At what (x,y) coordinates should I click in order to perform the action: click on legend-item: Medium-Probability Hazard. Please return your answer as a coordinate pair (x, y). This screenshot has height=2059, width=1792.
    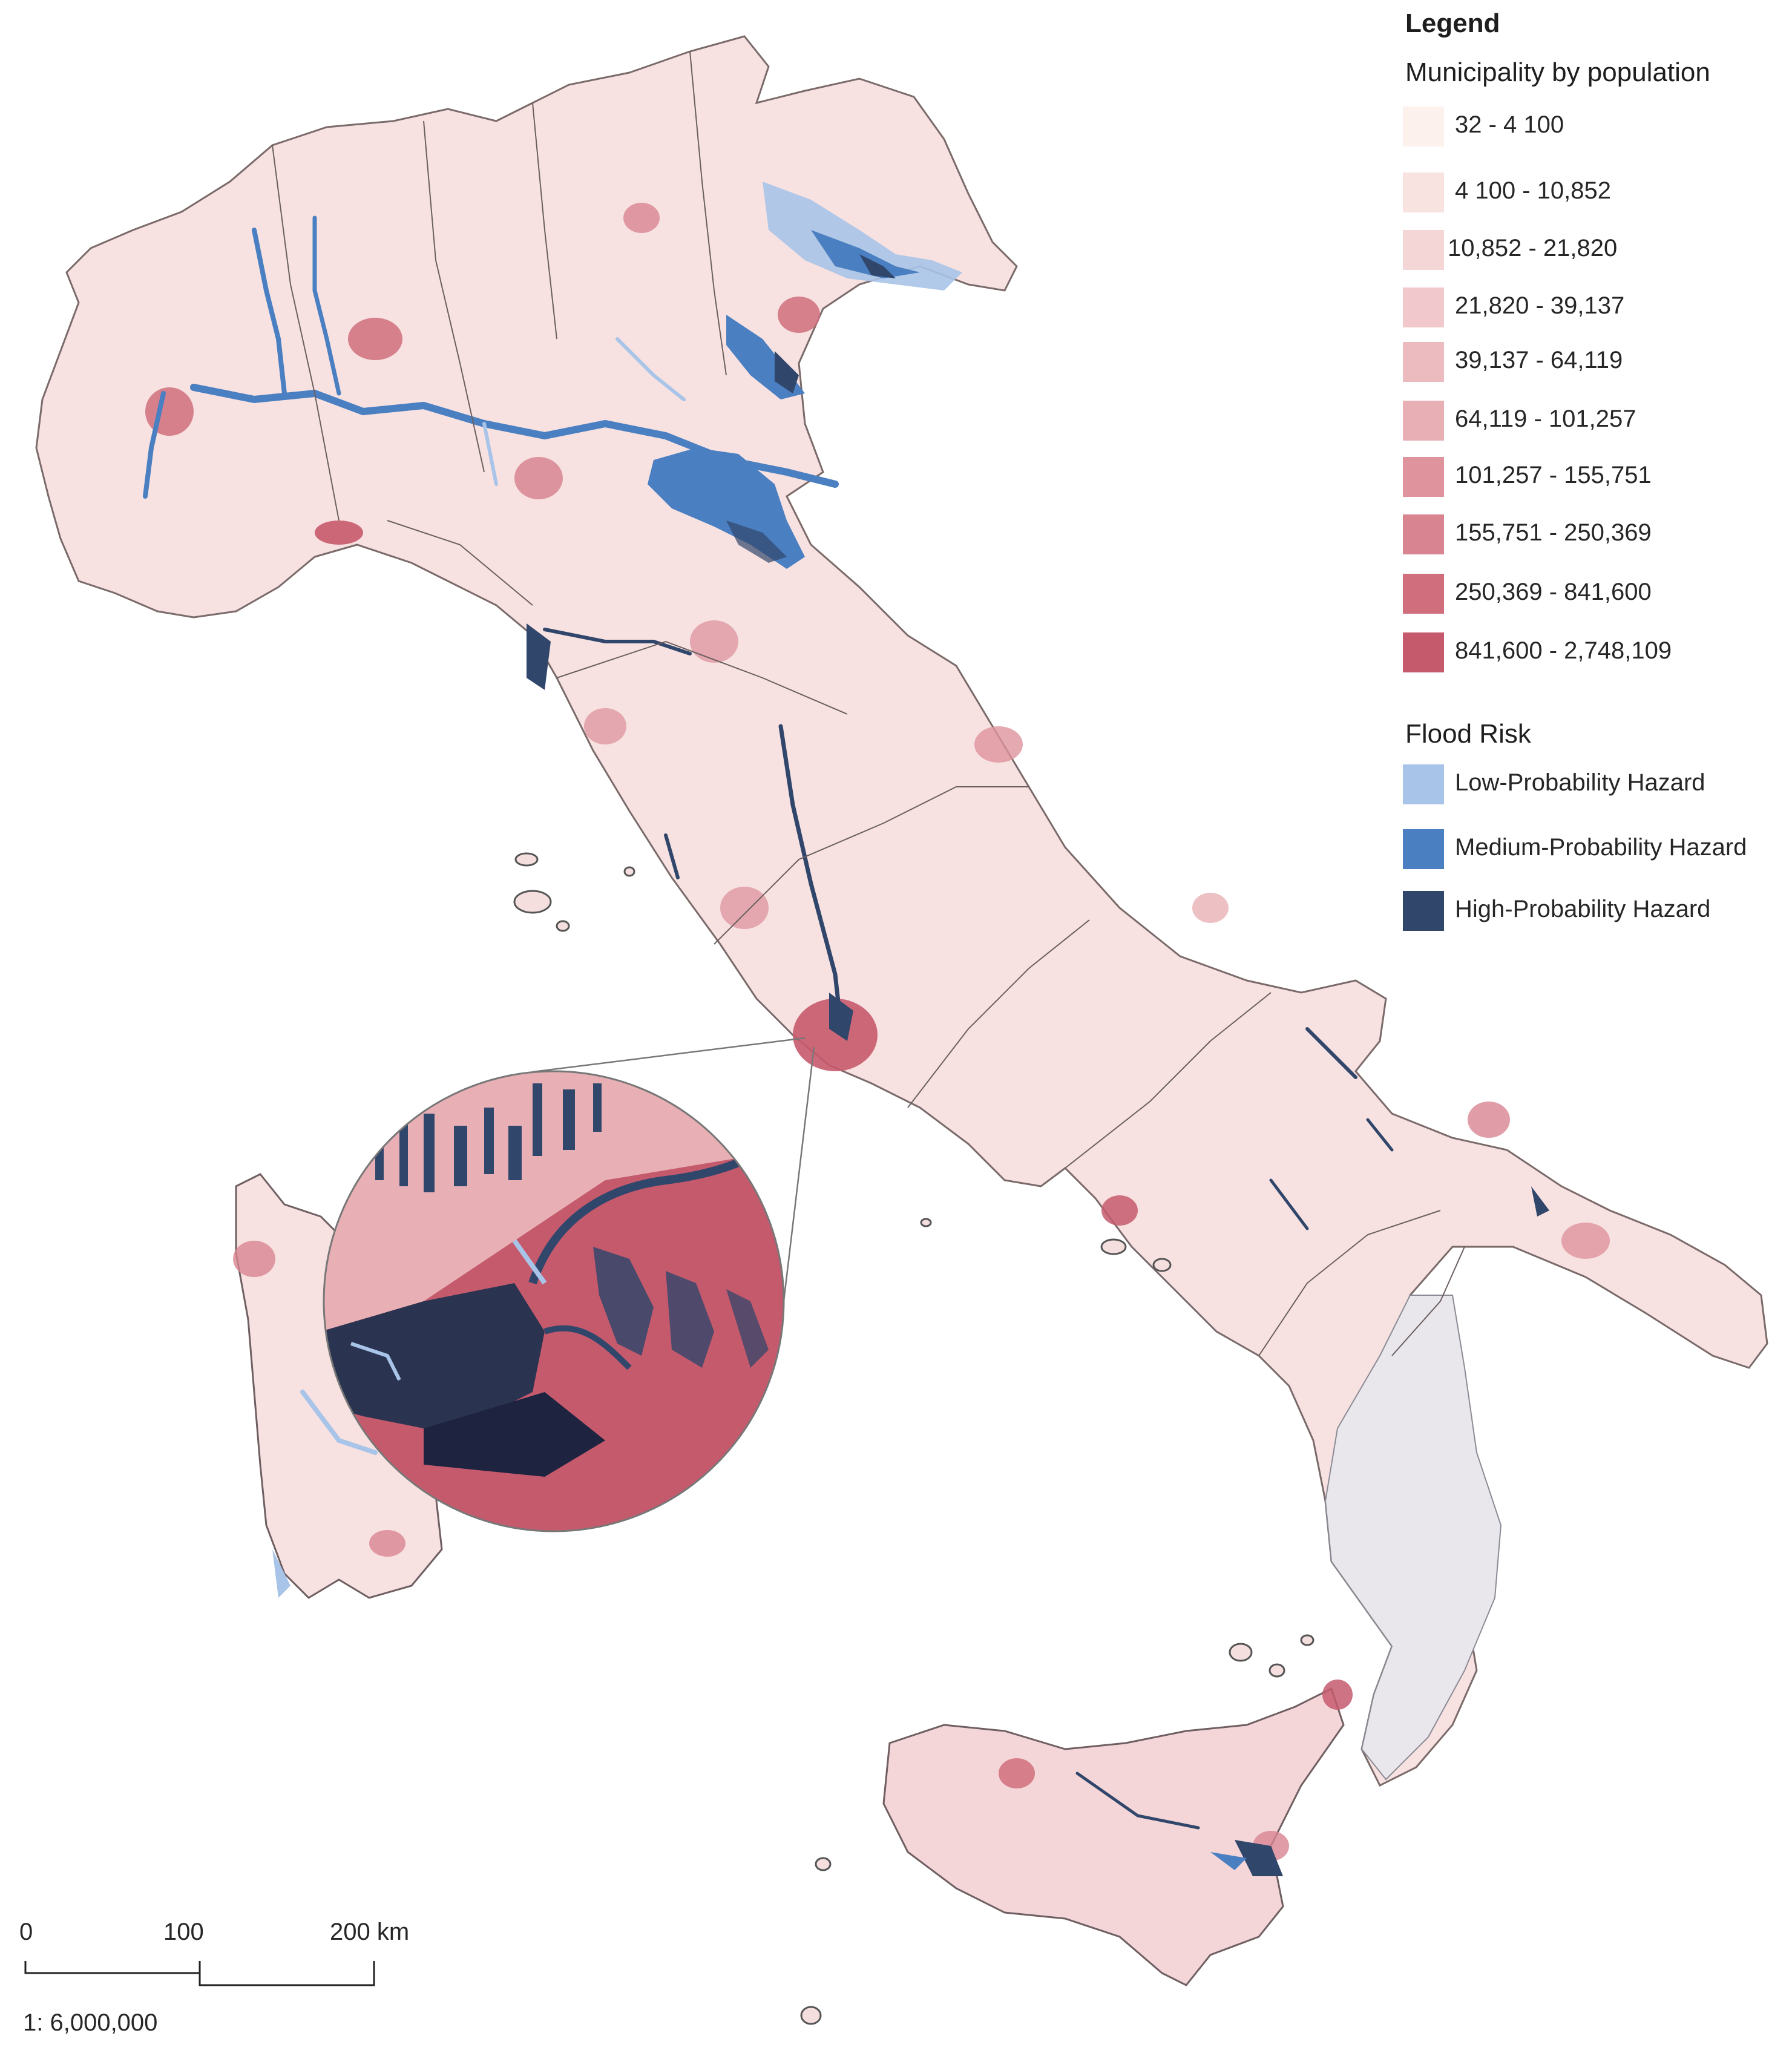
    Looking at the image, I should click on (1596, 854).